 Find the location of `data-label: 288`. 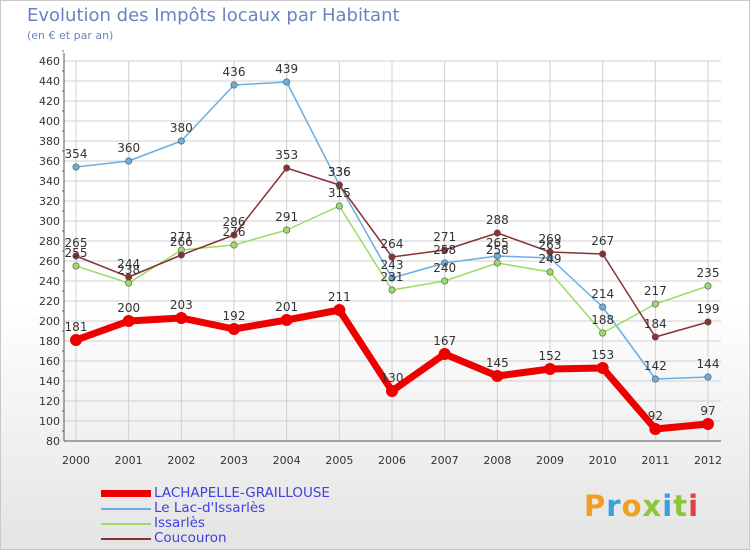

data-label: 288 is located at coordinates (497, 220).